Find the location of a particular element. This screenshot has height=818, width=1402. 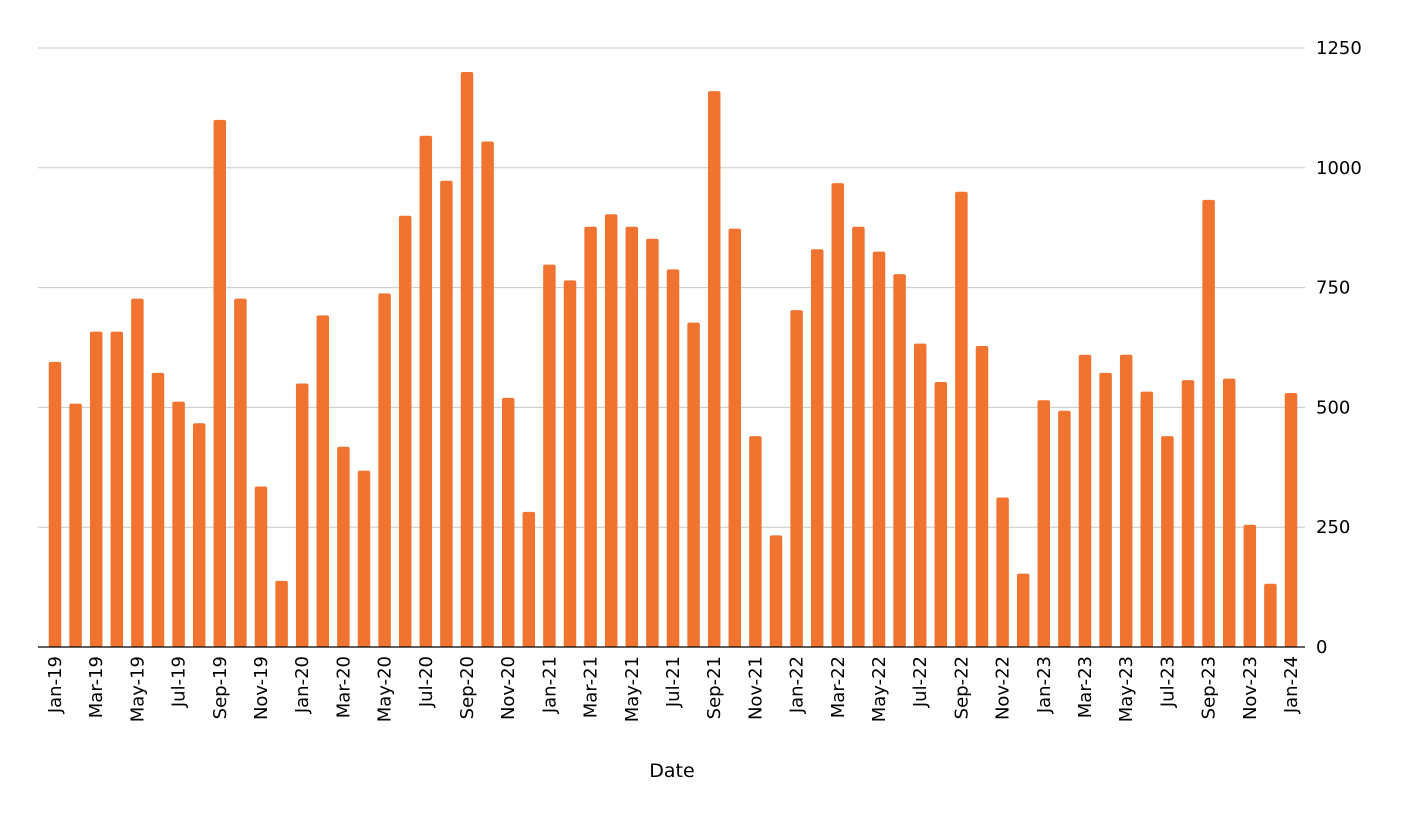

bar: Nov-19: 335 is located at coordinates (261, 566).